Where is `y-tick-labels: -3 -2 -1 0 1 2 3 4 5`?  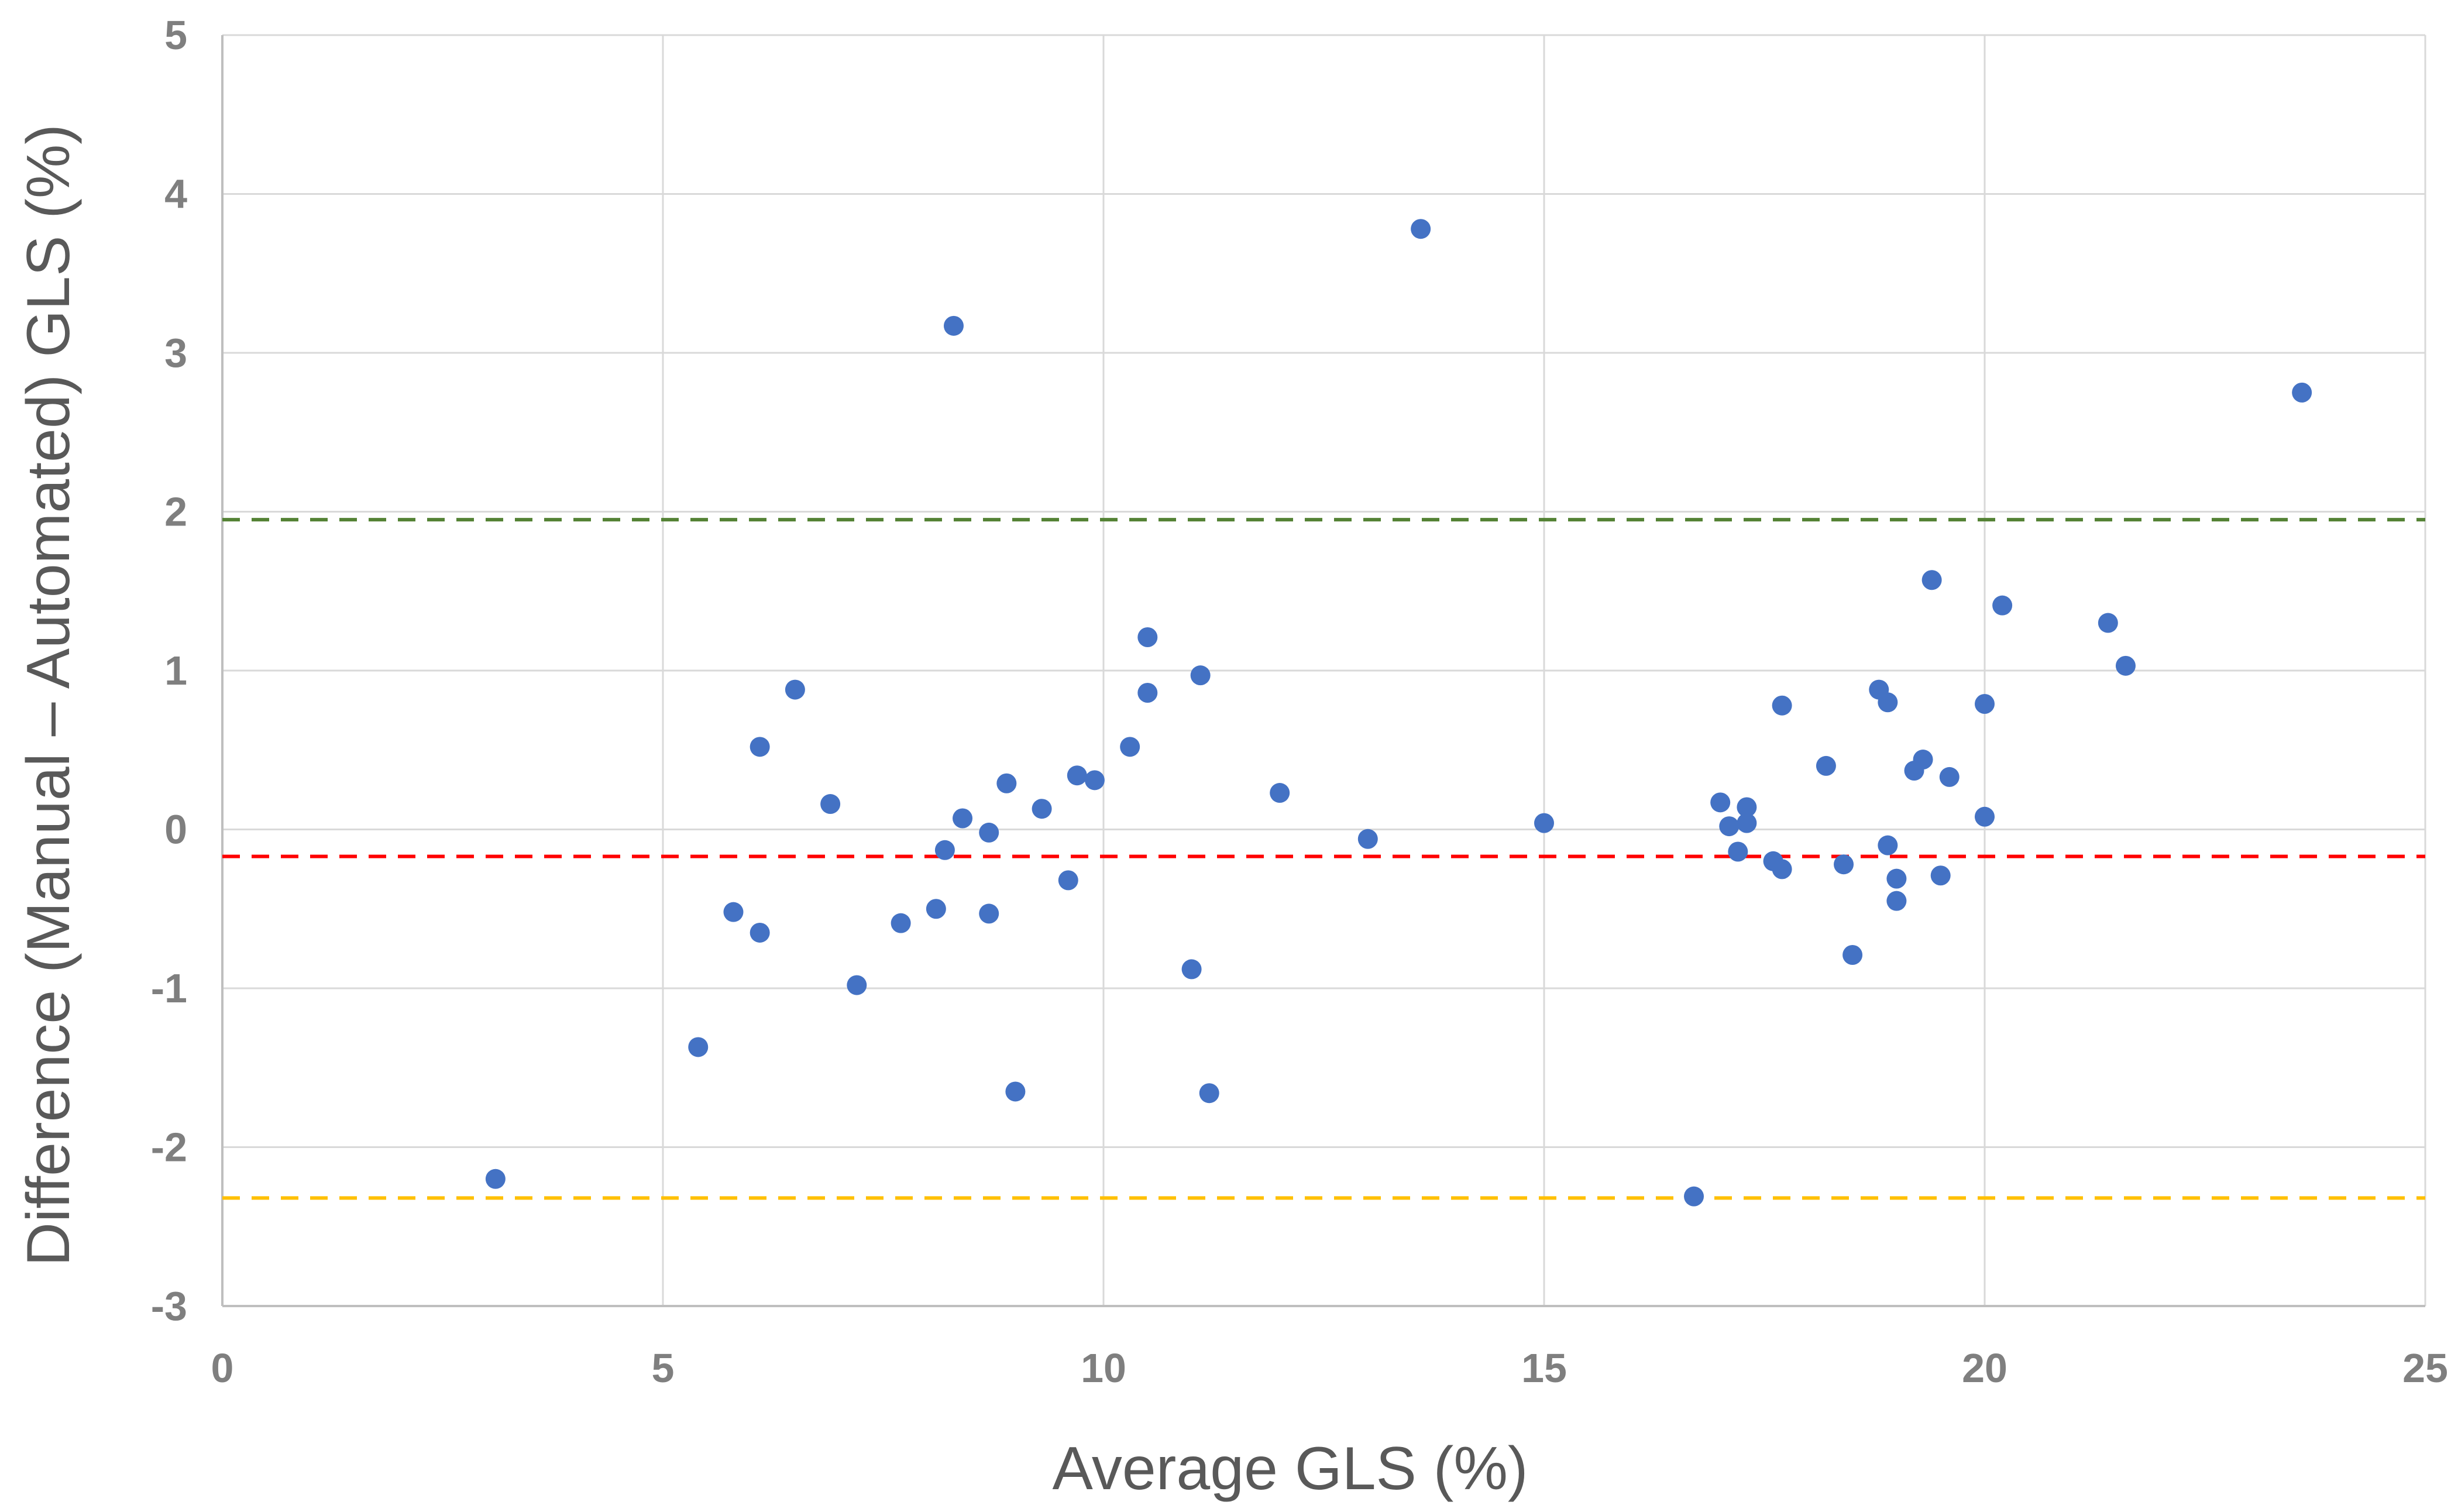 y-tick-labels: -3 -2 -1 0 1 2 3 4 5 is located at coordinates (169, 671).